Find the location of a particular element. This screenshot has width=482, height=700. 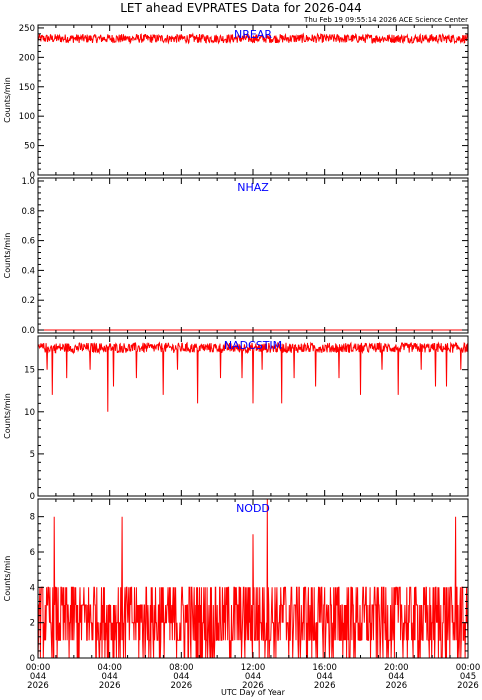

y-tick-label: 150 is located at coordinates (27, 88).